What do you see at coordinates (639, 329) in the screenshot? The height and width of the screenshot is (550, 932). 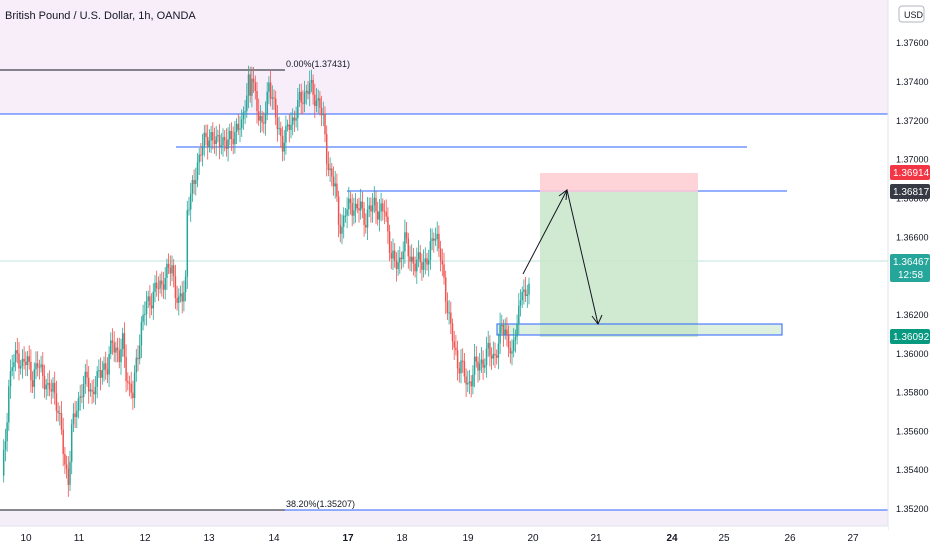 I see `target-box` at bounding box center [639, 329].